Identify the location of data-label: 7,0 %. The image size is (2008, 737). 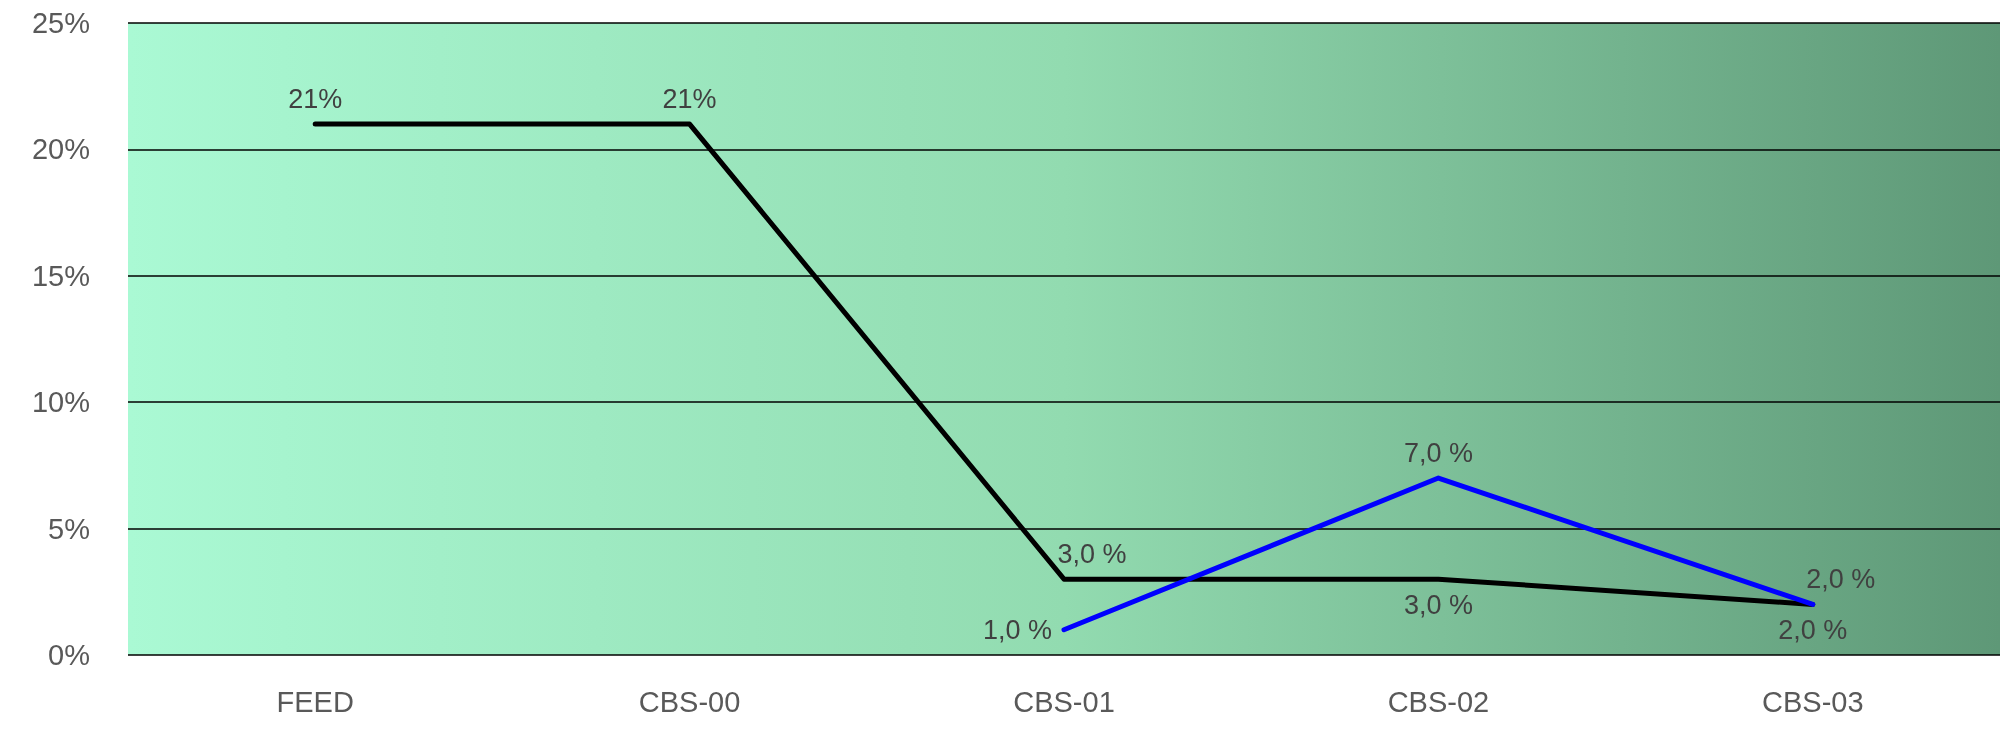
(1438, 452).